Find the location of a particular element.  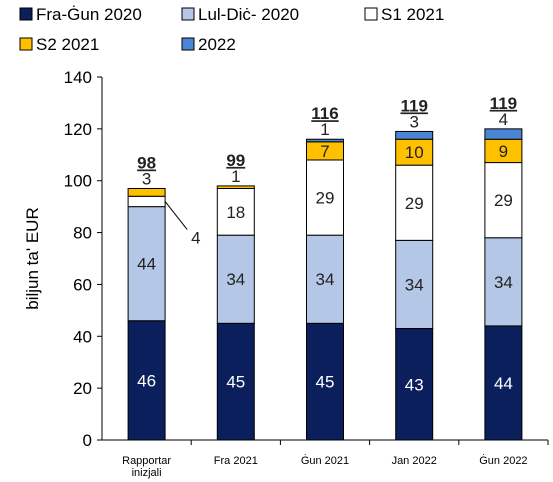

y-tick-label: 140 is located at coordinates (78, 77).